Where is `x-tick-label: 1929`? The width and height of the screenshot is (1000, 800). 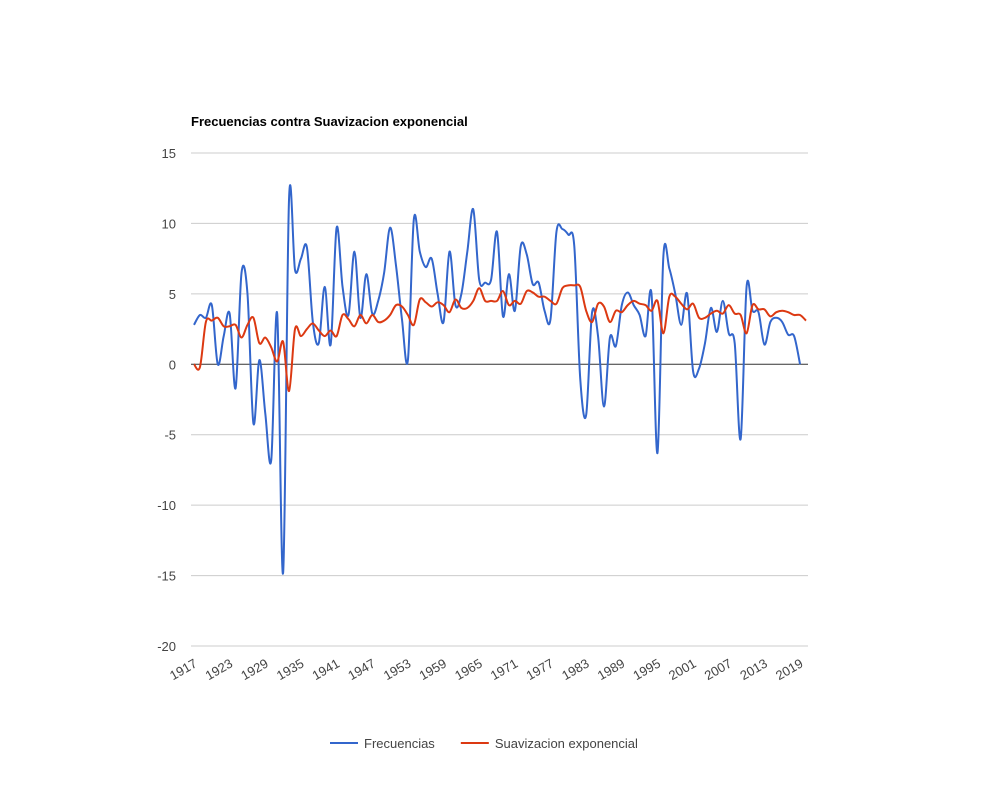 x-tick-label: 1929 is located at coordinates (254, 669).